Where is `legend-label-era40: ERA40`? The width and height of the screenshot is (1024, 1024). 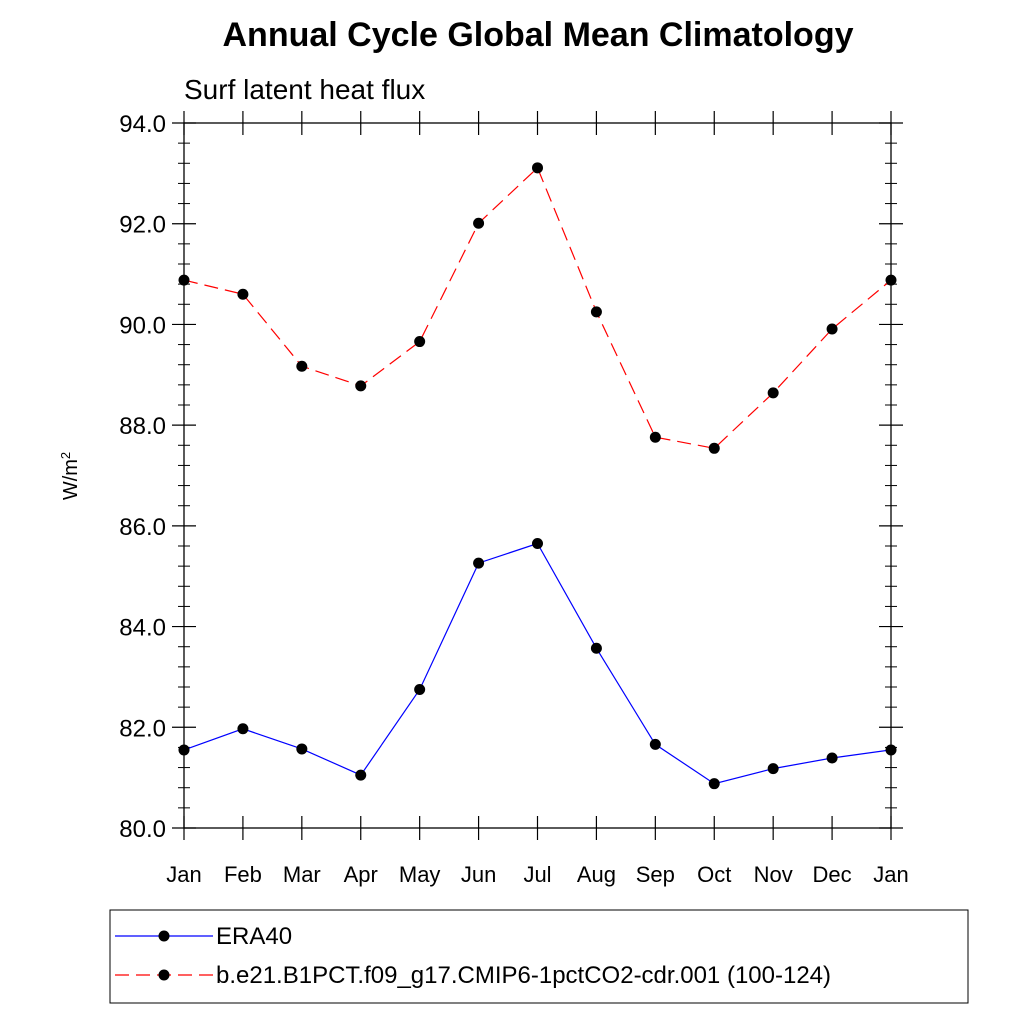 legend-label-era40: ERA40 is located at coordinates (254, 936).